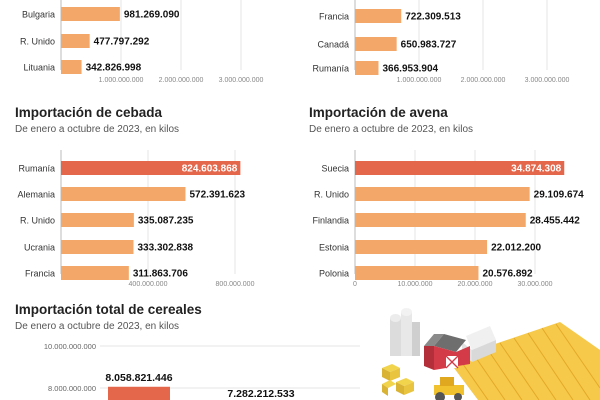 The image size is (600, 400). Describe the element at coordinates (181, 80) in the screenshot. I see `top-left-tick-label: 2.000.000.000` at that location.